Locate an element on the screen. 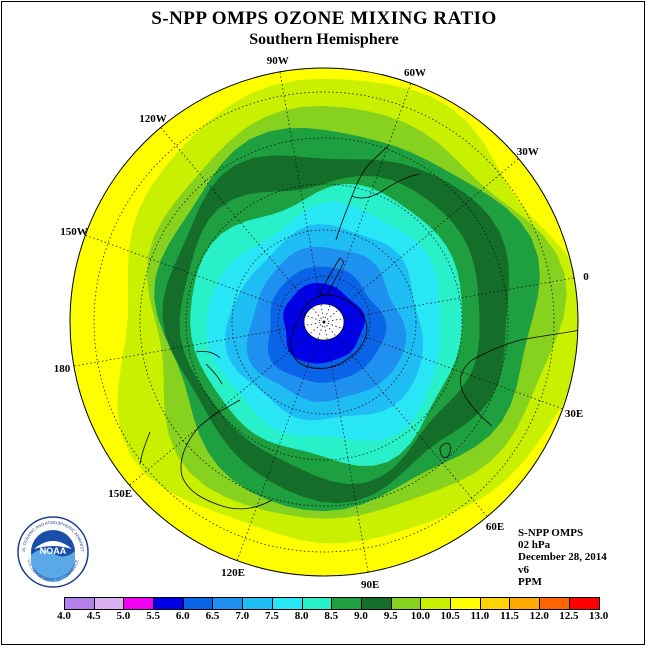 This screenshot has height=648, width=648. color-scale-tick-label: 8.0 is located at coordinates (301, 616).